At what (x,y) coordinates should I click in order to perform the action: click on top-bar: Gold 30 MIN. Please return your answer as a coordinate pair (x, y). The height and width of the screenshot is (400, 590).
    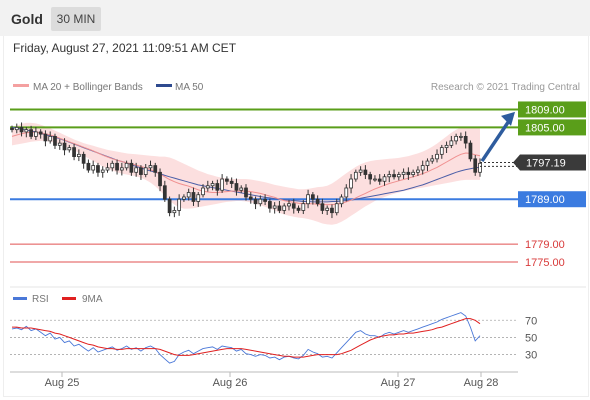
    Looking at the image, I should click on (295, 18).